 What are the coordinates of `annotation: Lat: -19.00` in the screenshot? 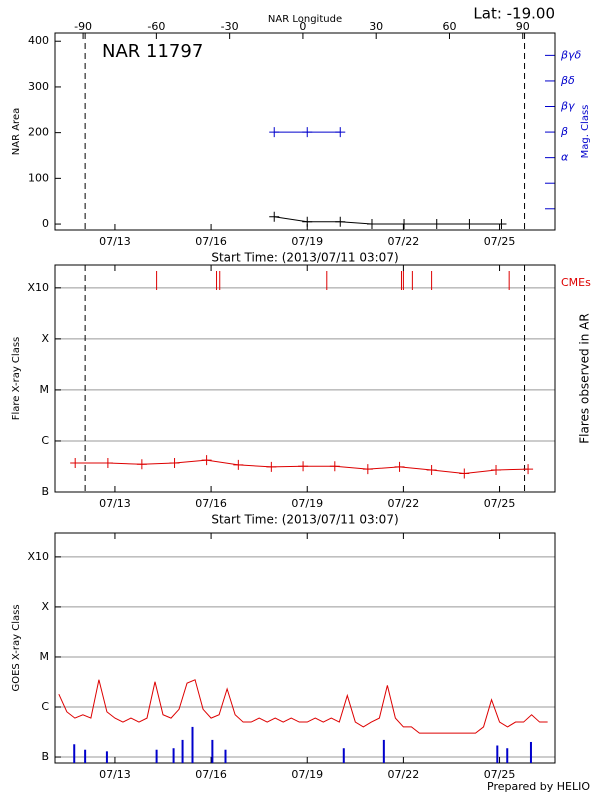 It's located at (514, 14).